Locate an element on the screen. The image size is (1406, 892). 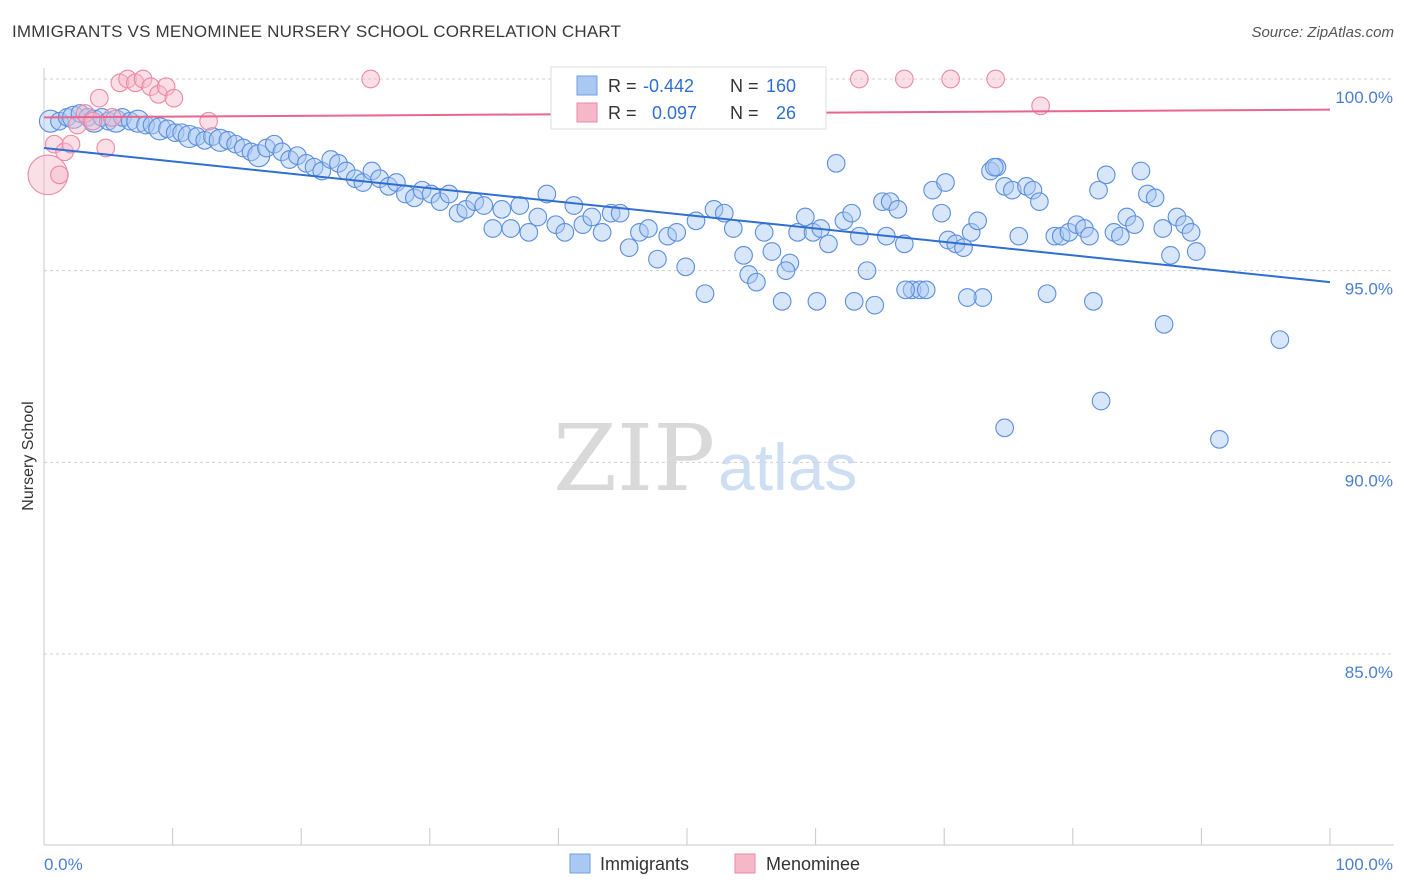
y-tick-labels: 100.0% 95.0% 90.0% 85.0% is located at coordinates (1364, 385).